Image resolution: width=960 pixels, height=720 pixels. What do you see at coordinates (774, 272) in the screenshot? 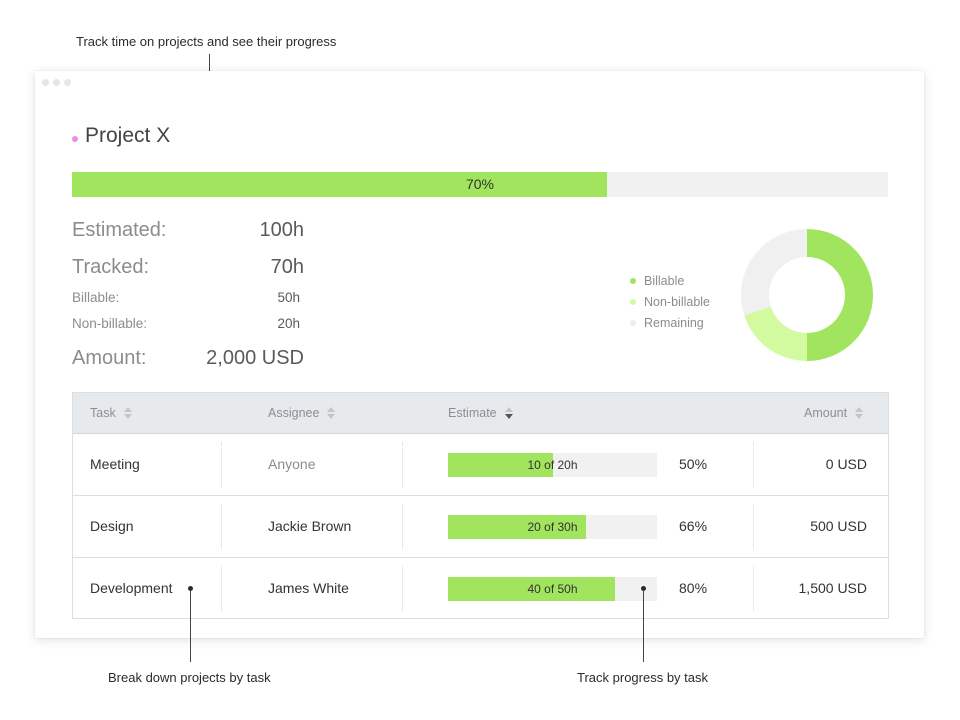
I see `donut-slice-remaining` at bounding box center [774, 272].